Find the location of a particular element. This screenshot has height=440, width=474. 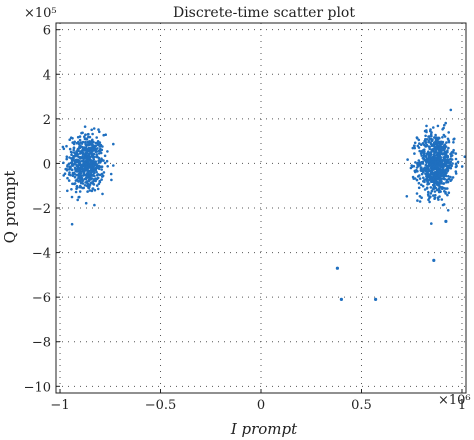

y-tick-label: −10 is located at coordinates (37, 387).